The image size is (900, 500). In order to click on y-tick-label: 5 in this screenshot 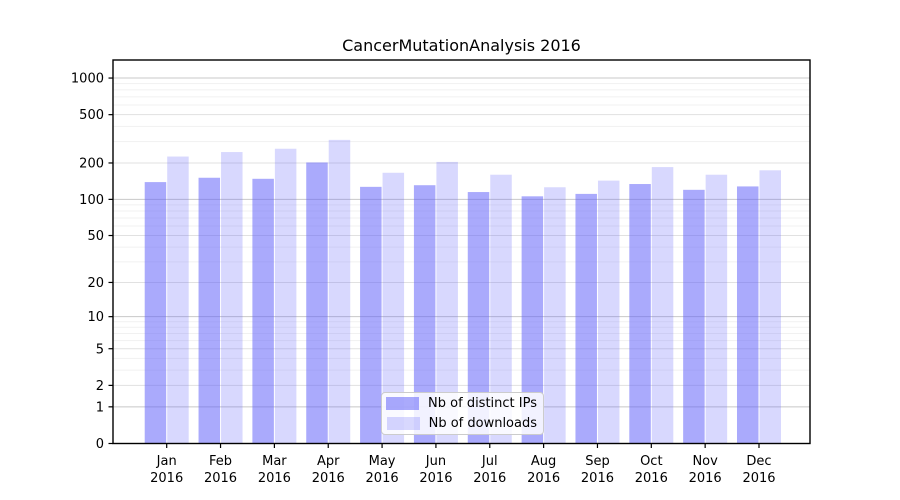, I will do `click(100, 349)`.